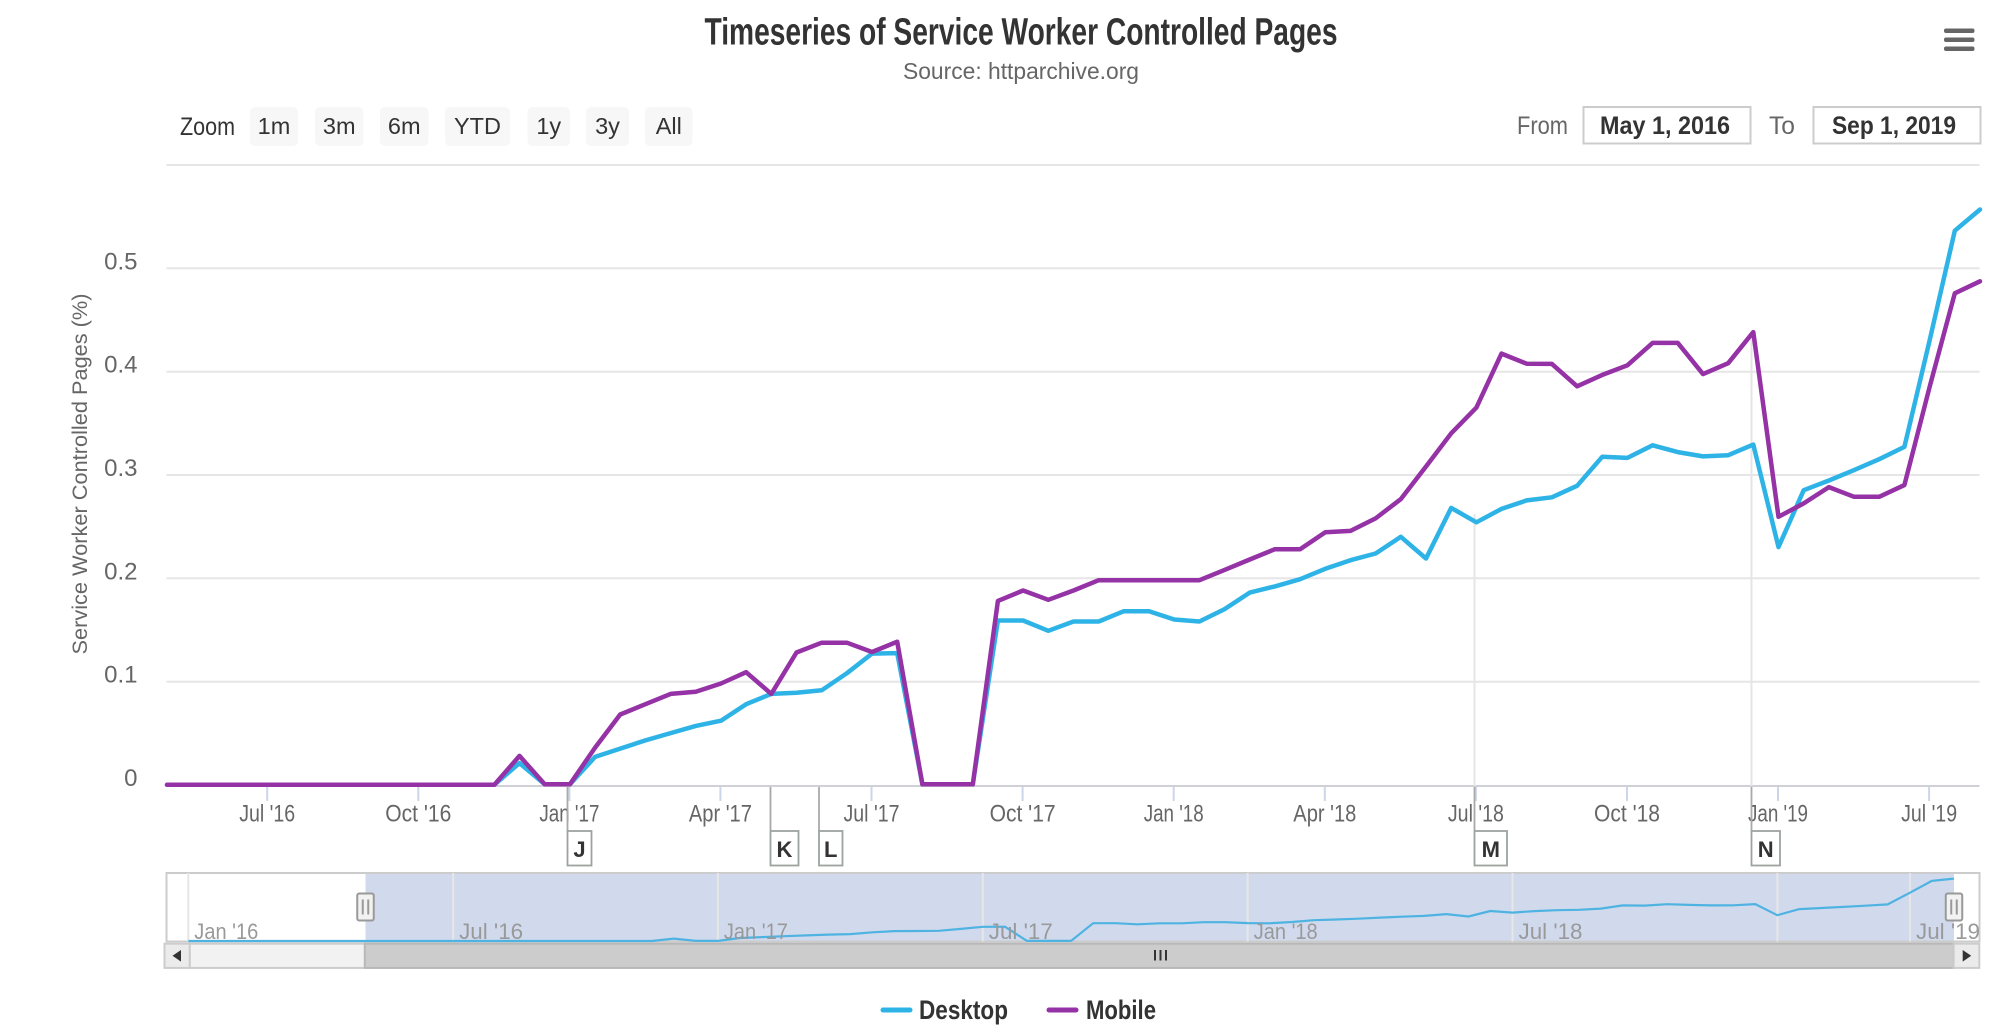  Describe the element at coordinates (404, 126) in the screenshot. I see `svg-text: 6m` at that location.